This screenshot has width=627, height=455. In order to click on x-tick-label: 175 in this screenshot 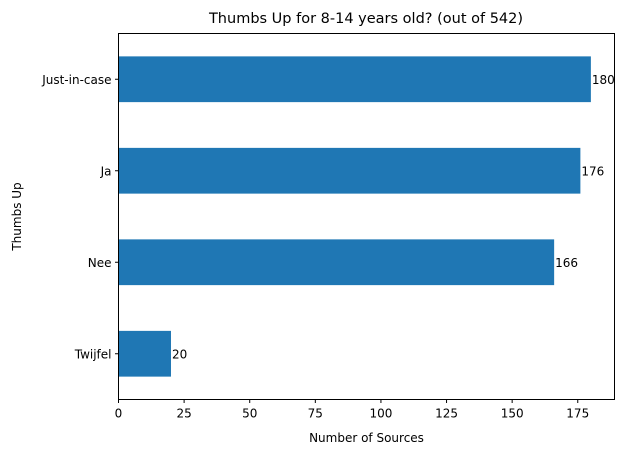, I will do `click(577, 414)`.